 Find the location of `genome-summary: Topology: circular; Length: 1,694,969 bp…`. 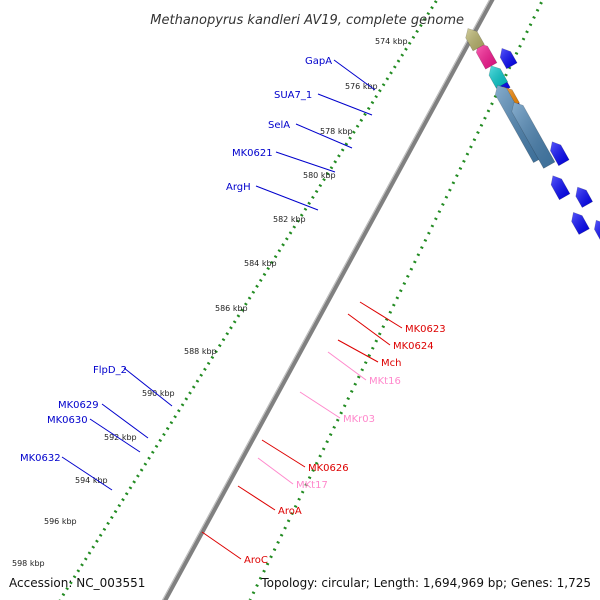

genome-summary: Topology: circular; Length: 1,694,969 bp… is located at coordinates (425, 583).